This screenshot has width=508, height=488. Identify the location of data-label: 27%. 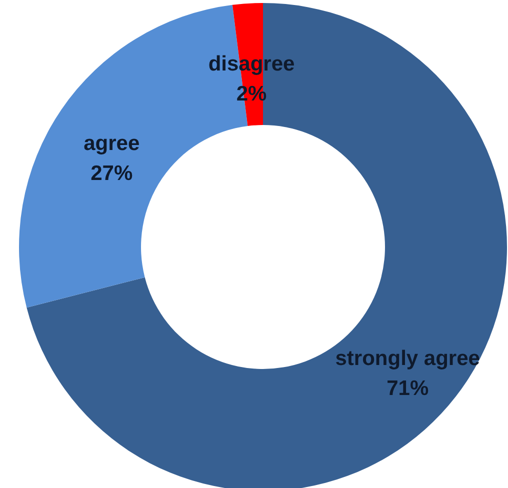
(111, 174).